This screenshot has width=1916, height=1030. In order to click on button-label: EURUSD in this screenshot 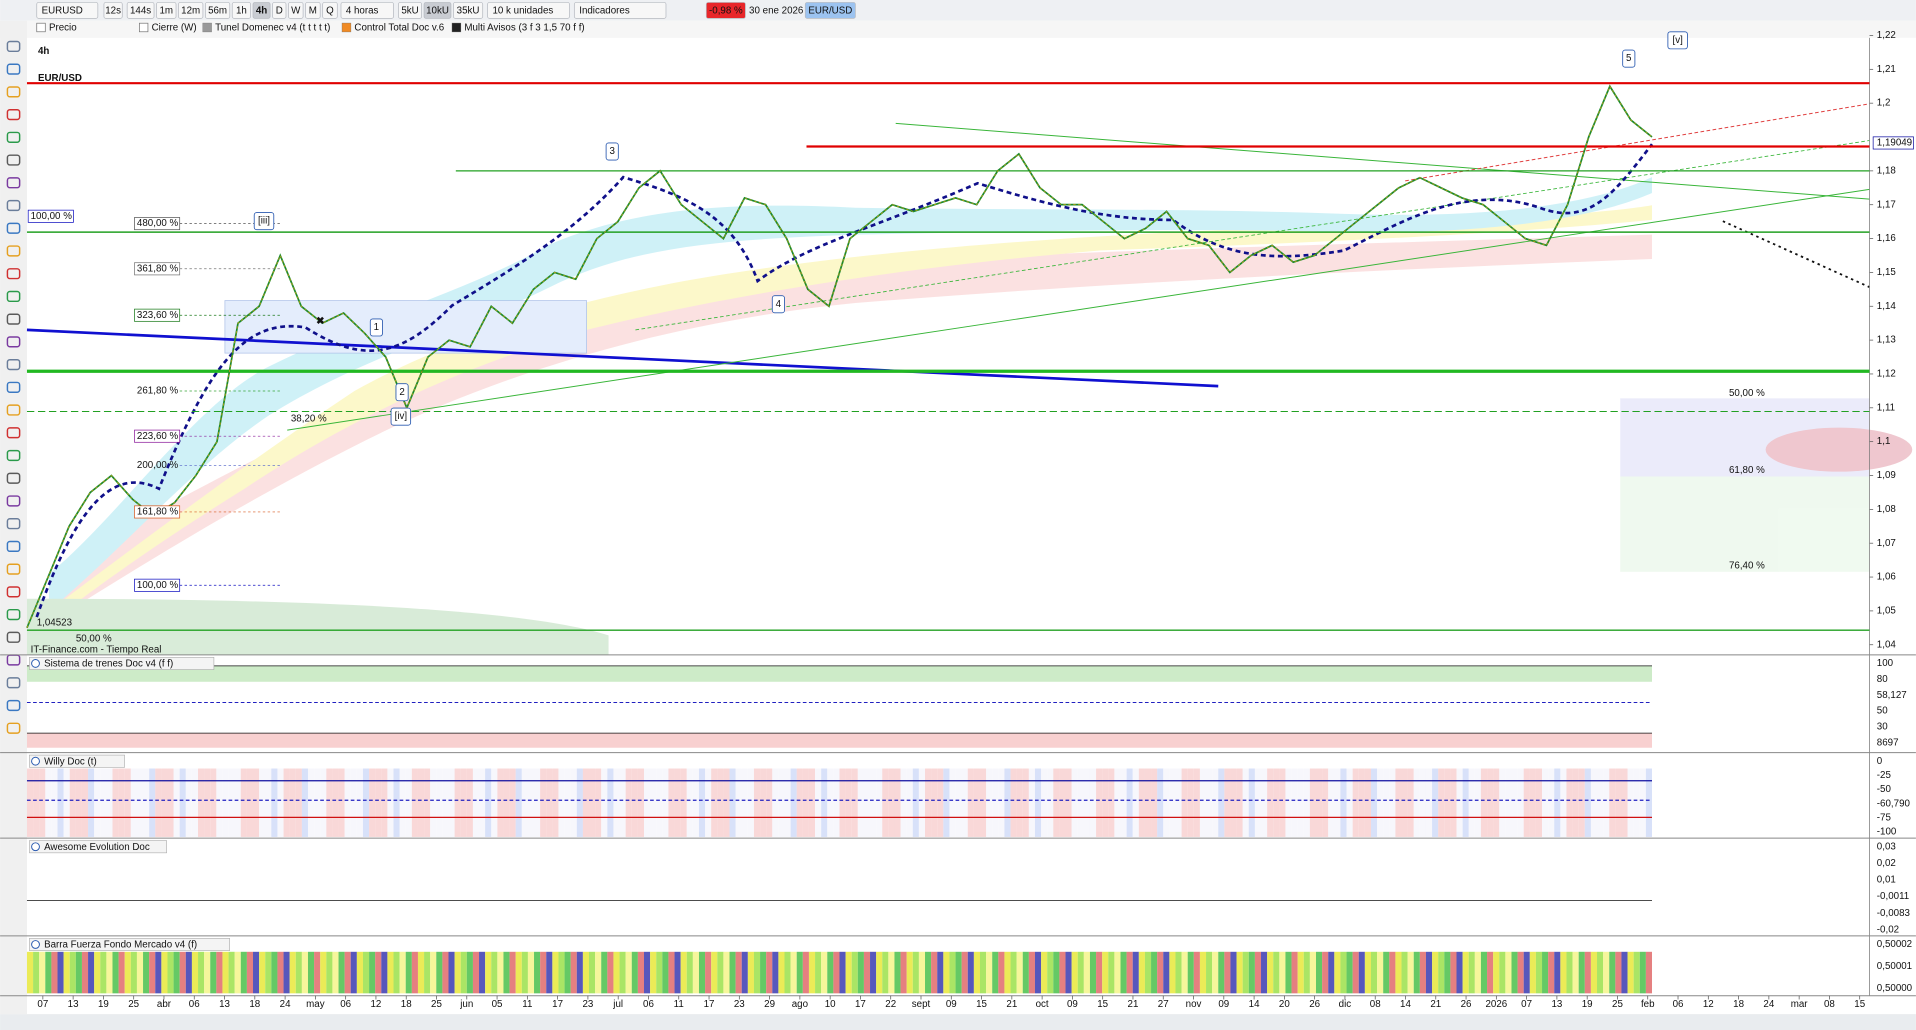, I will do `click(62, 11)`.